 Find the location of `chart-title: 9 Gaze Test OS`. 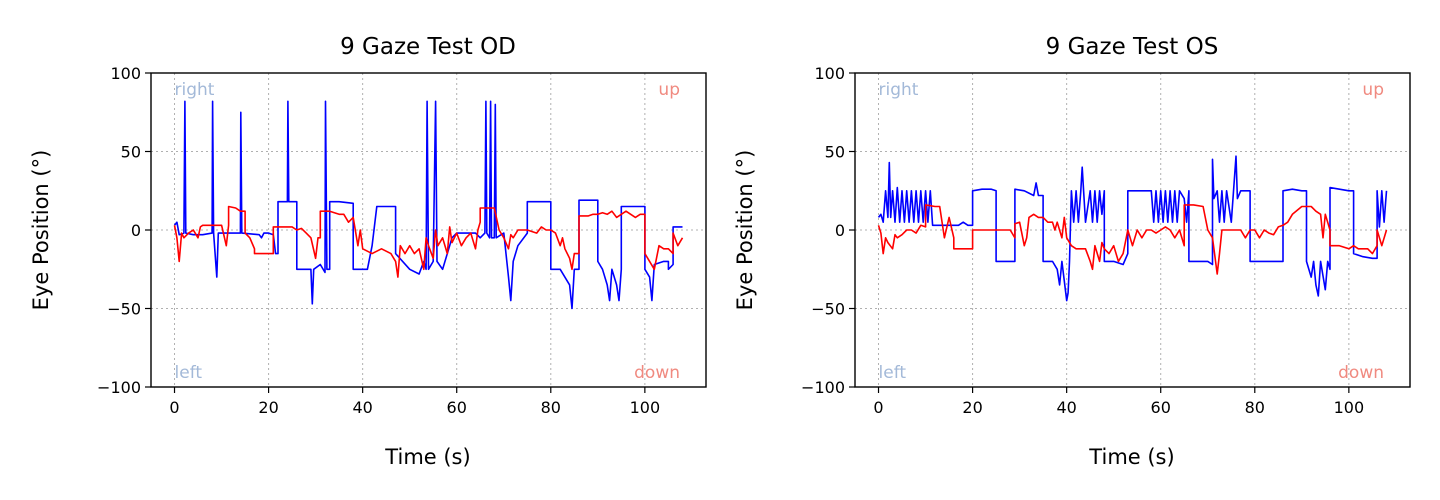

chart-title: 9 Gaze Test OS is located at coordinates (1132, 47).